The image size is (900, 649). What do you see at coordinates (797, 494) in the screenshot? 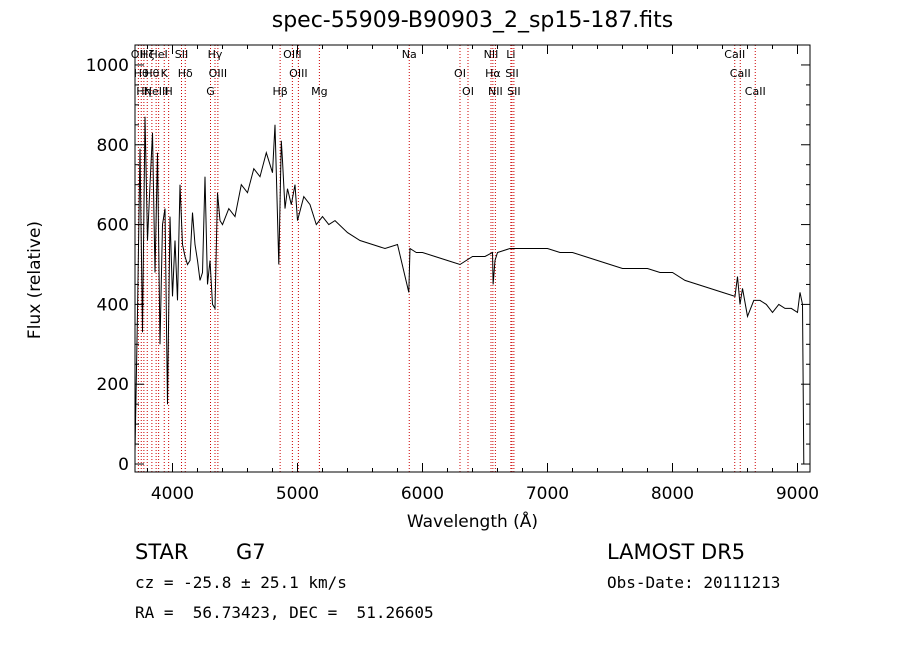
I see `x-tick-label: 9000` at bounding box center [797, 494].